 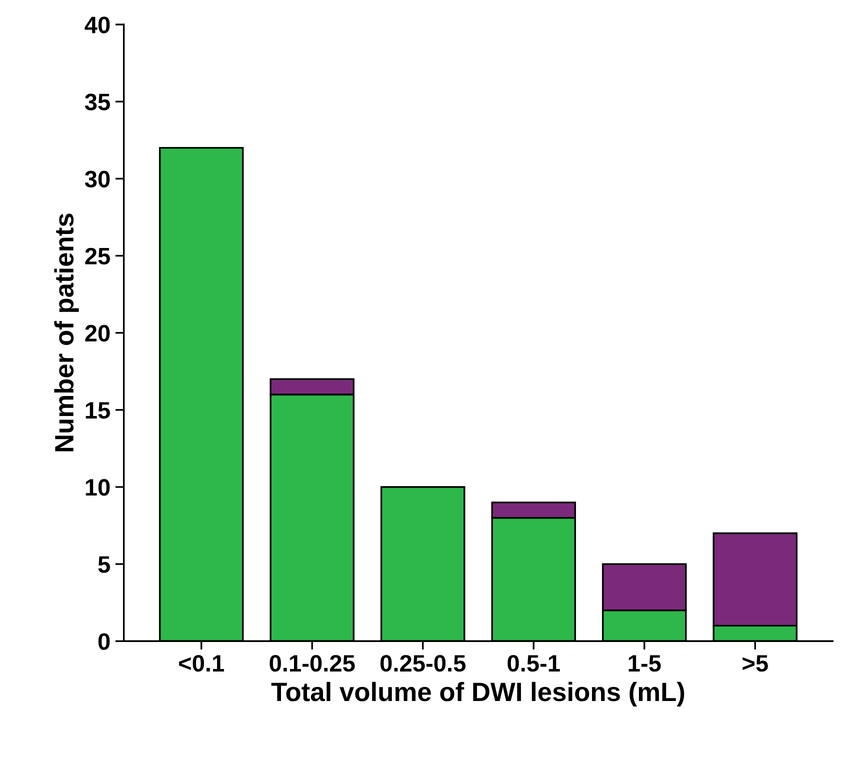 I want to click on y-axis-title: Number of patients, so click(x=66, y=333).